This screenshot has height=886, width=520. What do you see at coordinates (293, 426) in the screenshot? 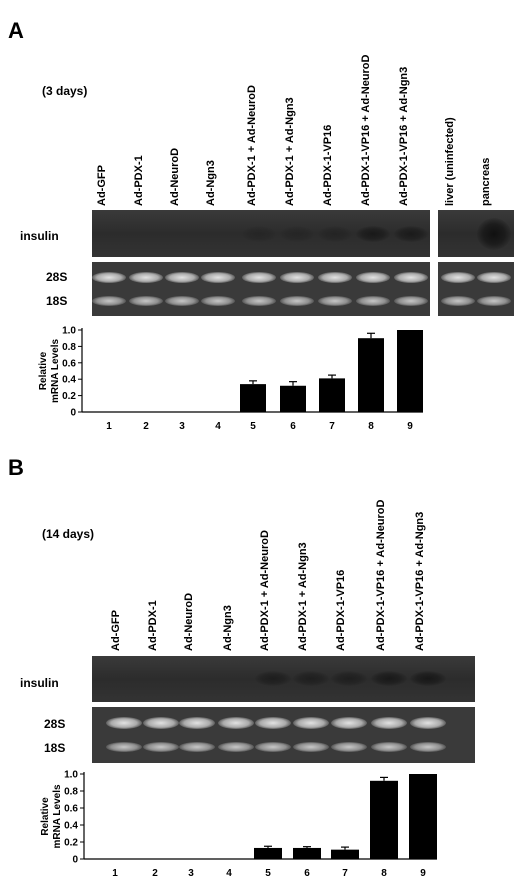
I see `panel-a-category-label-6: 6` at bounding box center [293, 426].